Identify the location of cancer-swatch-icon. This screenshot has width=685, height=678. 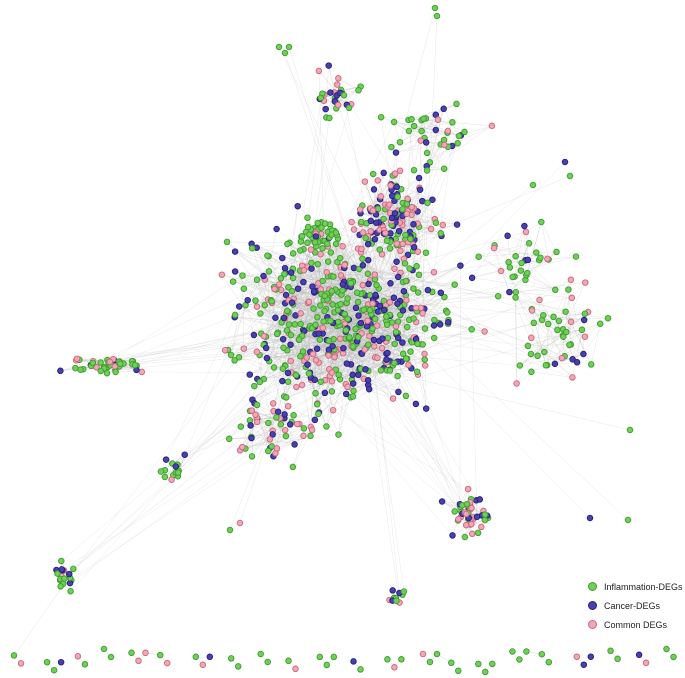
(592, 605).